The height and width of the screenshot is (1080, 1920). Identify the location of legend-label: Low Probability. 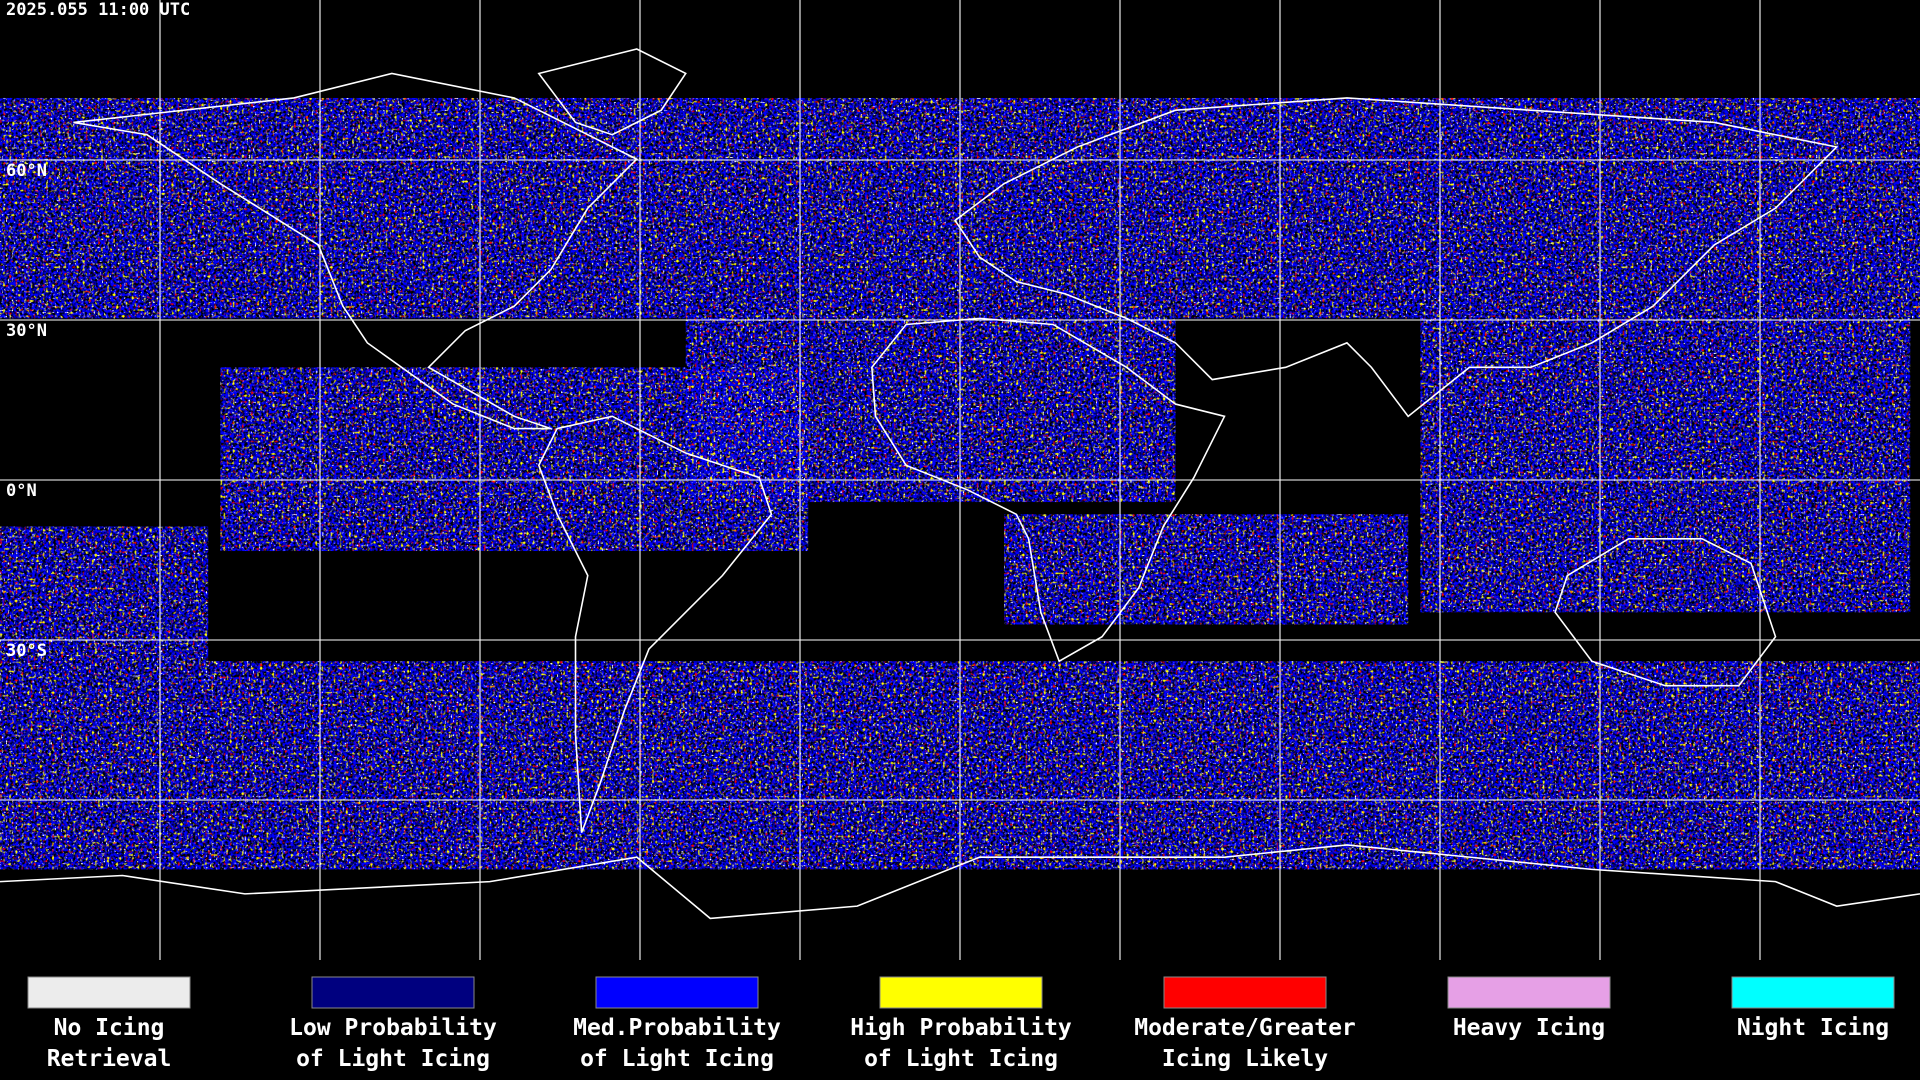
(393, 1028).